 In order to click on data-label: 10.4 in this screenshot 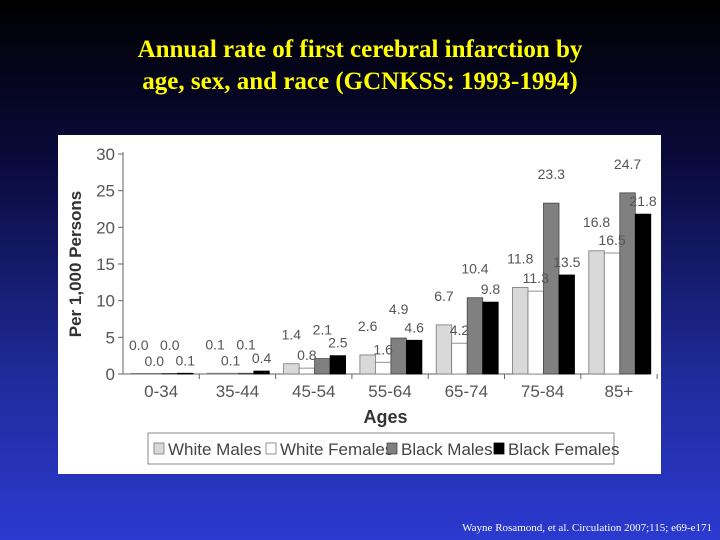, I will do `click(474, 269)`.